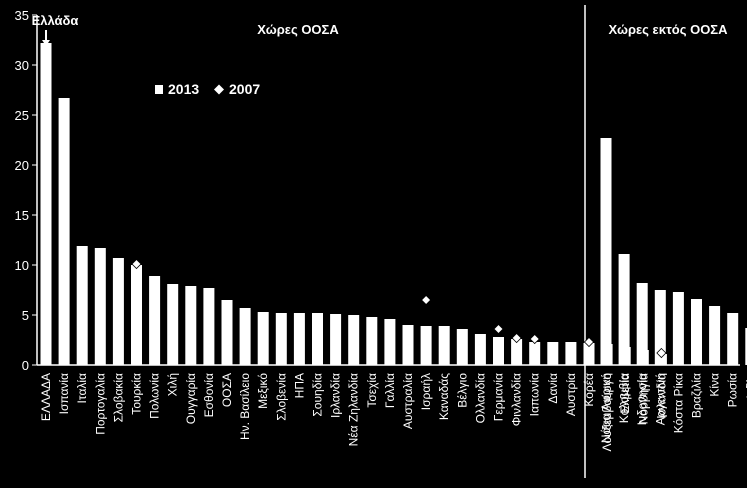 This screenshot has height=488, width=747. I want to click on x-tick-label: Ιταλία, so click(82, 388).